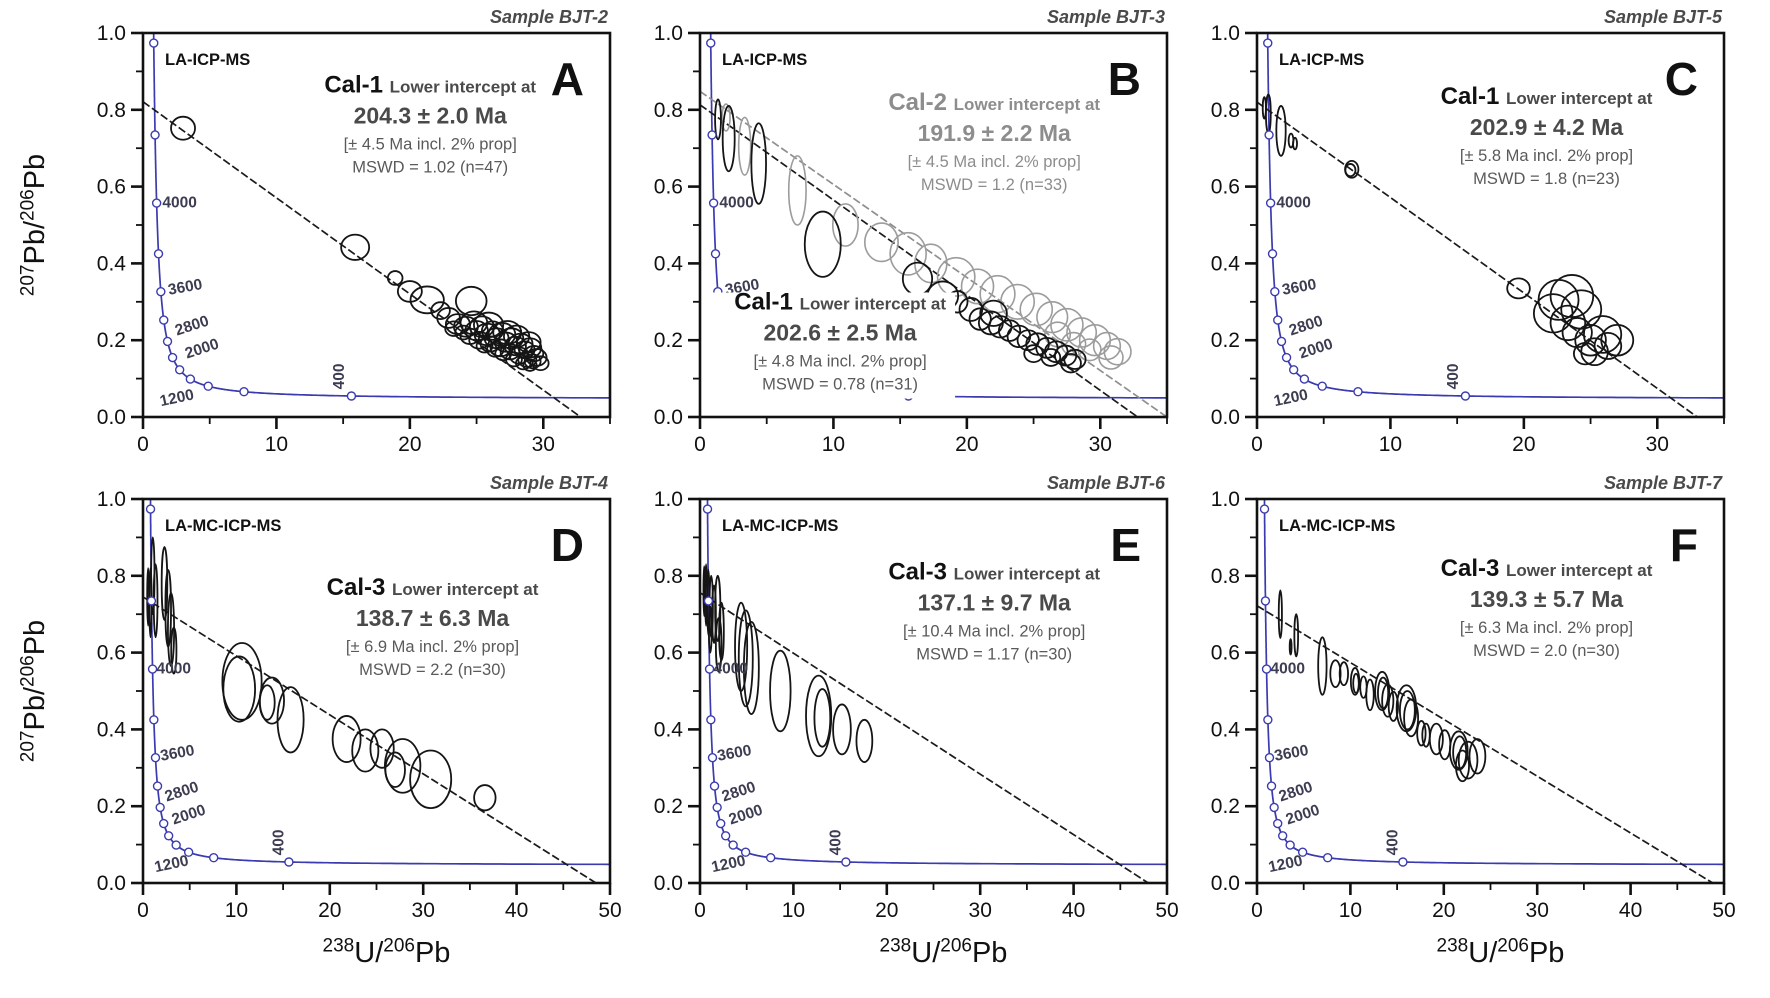 The width and height of the screenshot is (1770, 998). I want to click on axis-tick-label: 20, so click(329, 910).